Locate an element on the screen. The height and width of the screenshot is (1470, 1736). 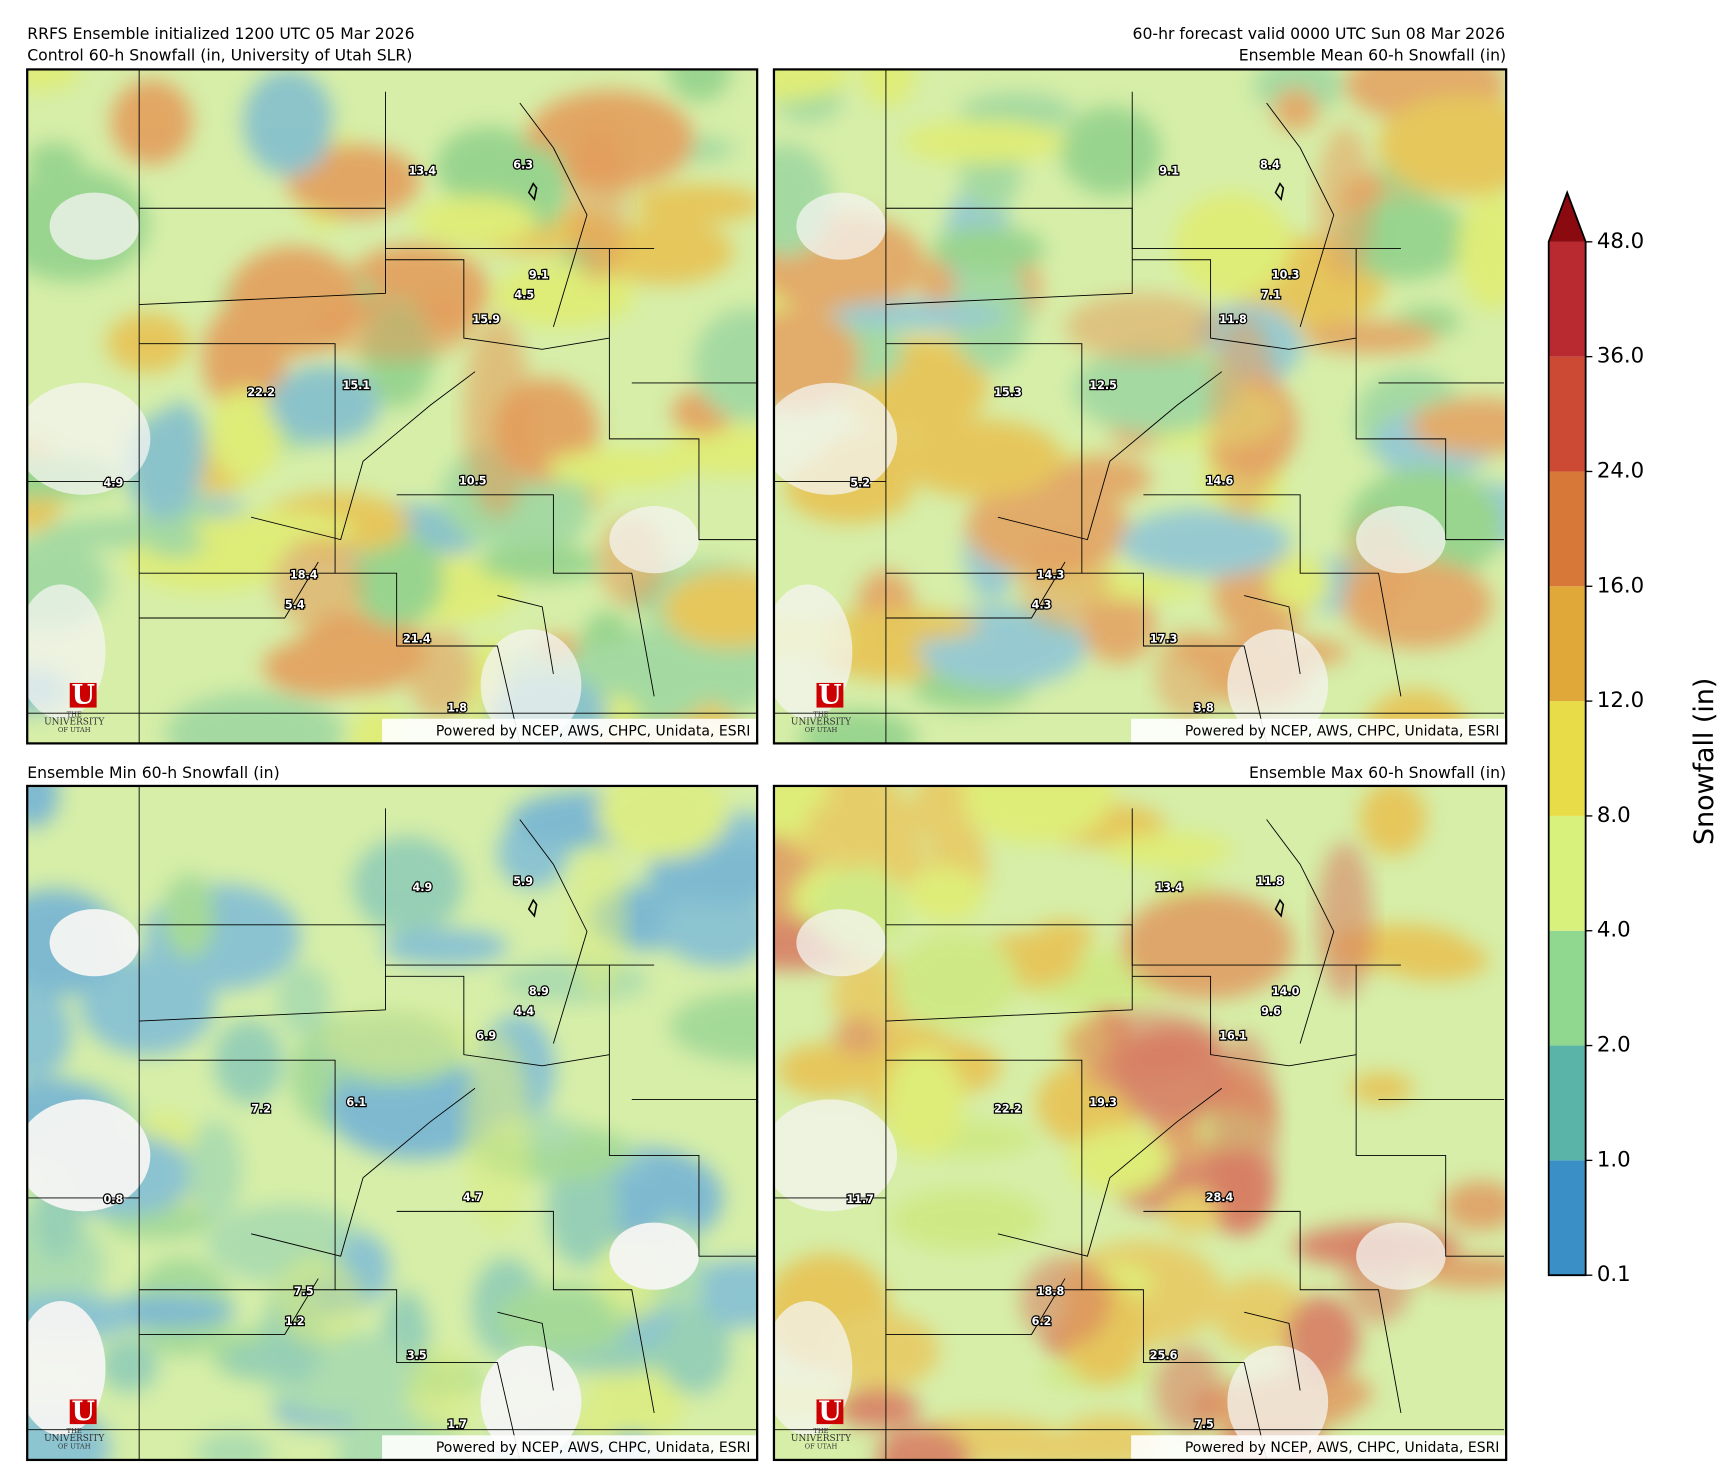
logo-mark is located at coordinates (83, 695).